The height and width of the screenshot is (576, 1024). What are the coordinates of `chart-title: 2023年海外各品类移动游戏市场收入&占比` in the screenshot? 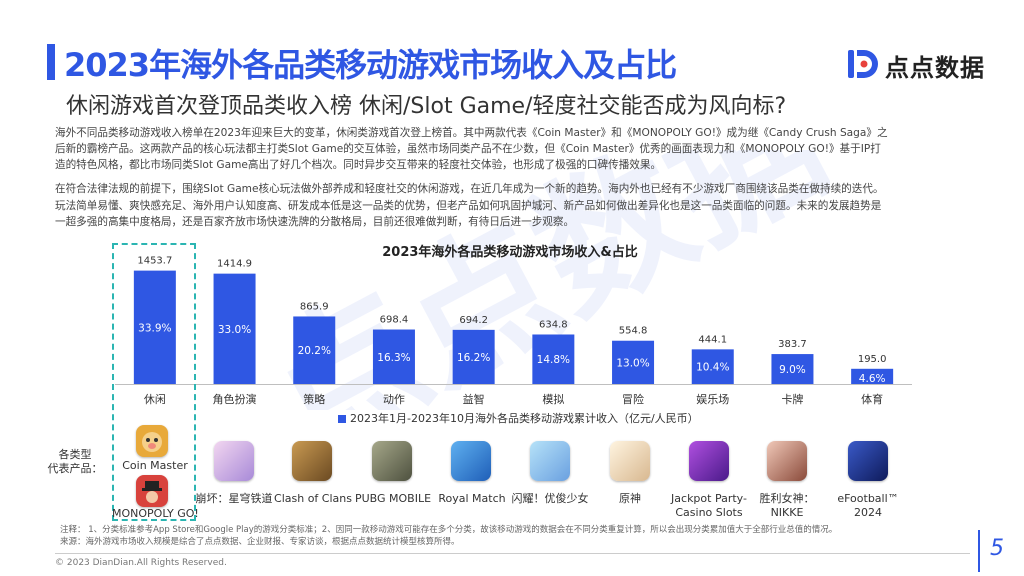 It's located at (510, 252).